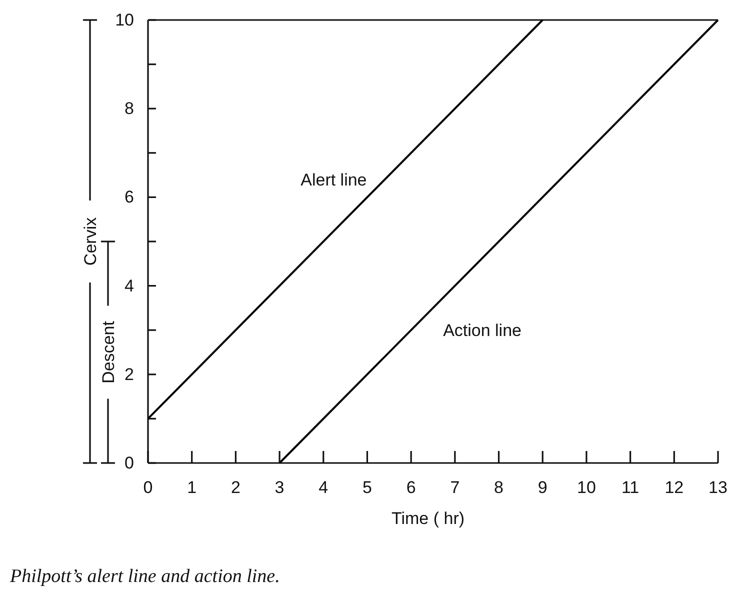 The image size is (737, 614). Describe the element at coordinates (129, 197) in the screenshot. I see `y-tick-label: 6` at that location.